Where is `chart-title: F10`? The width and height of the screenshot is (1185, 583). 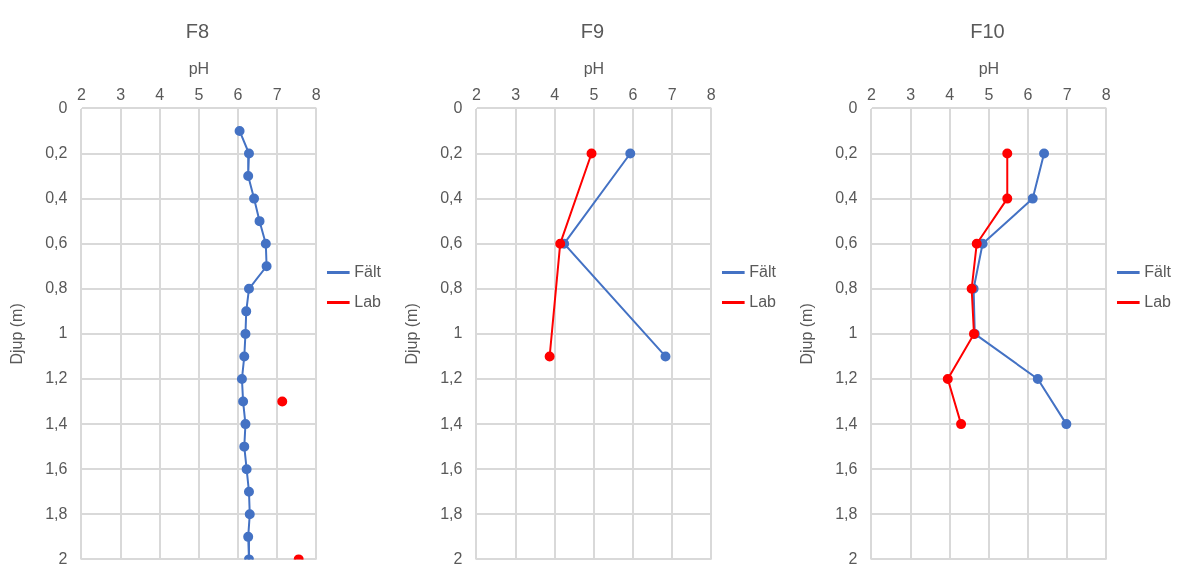
chart-title: F10 is located at coordinates (987, 30).